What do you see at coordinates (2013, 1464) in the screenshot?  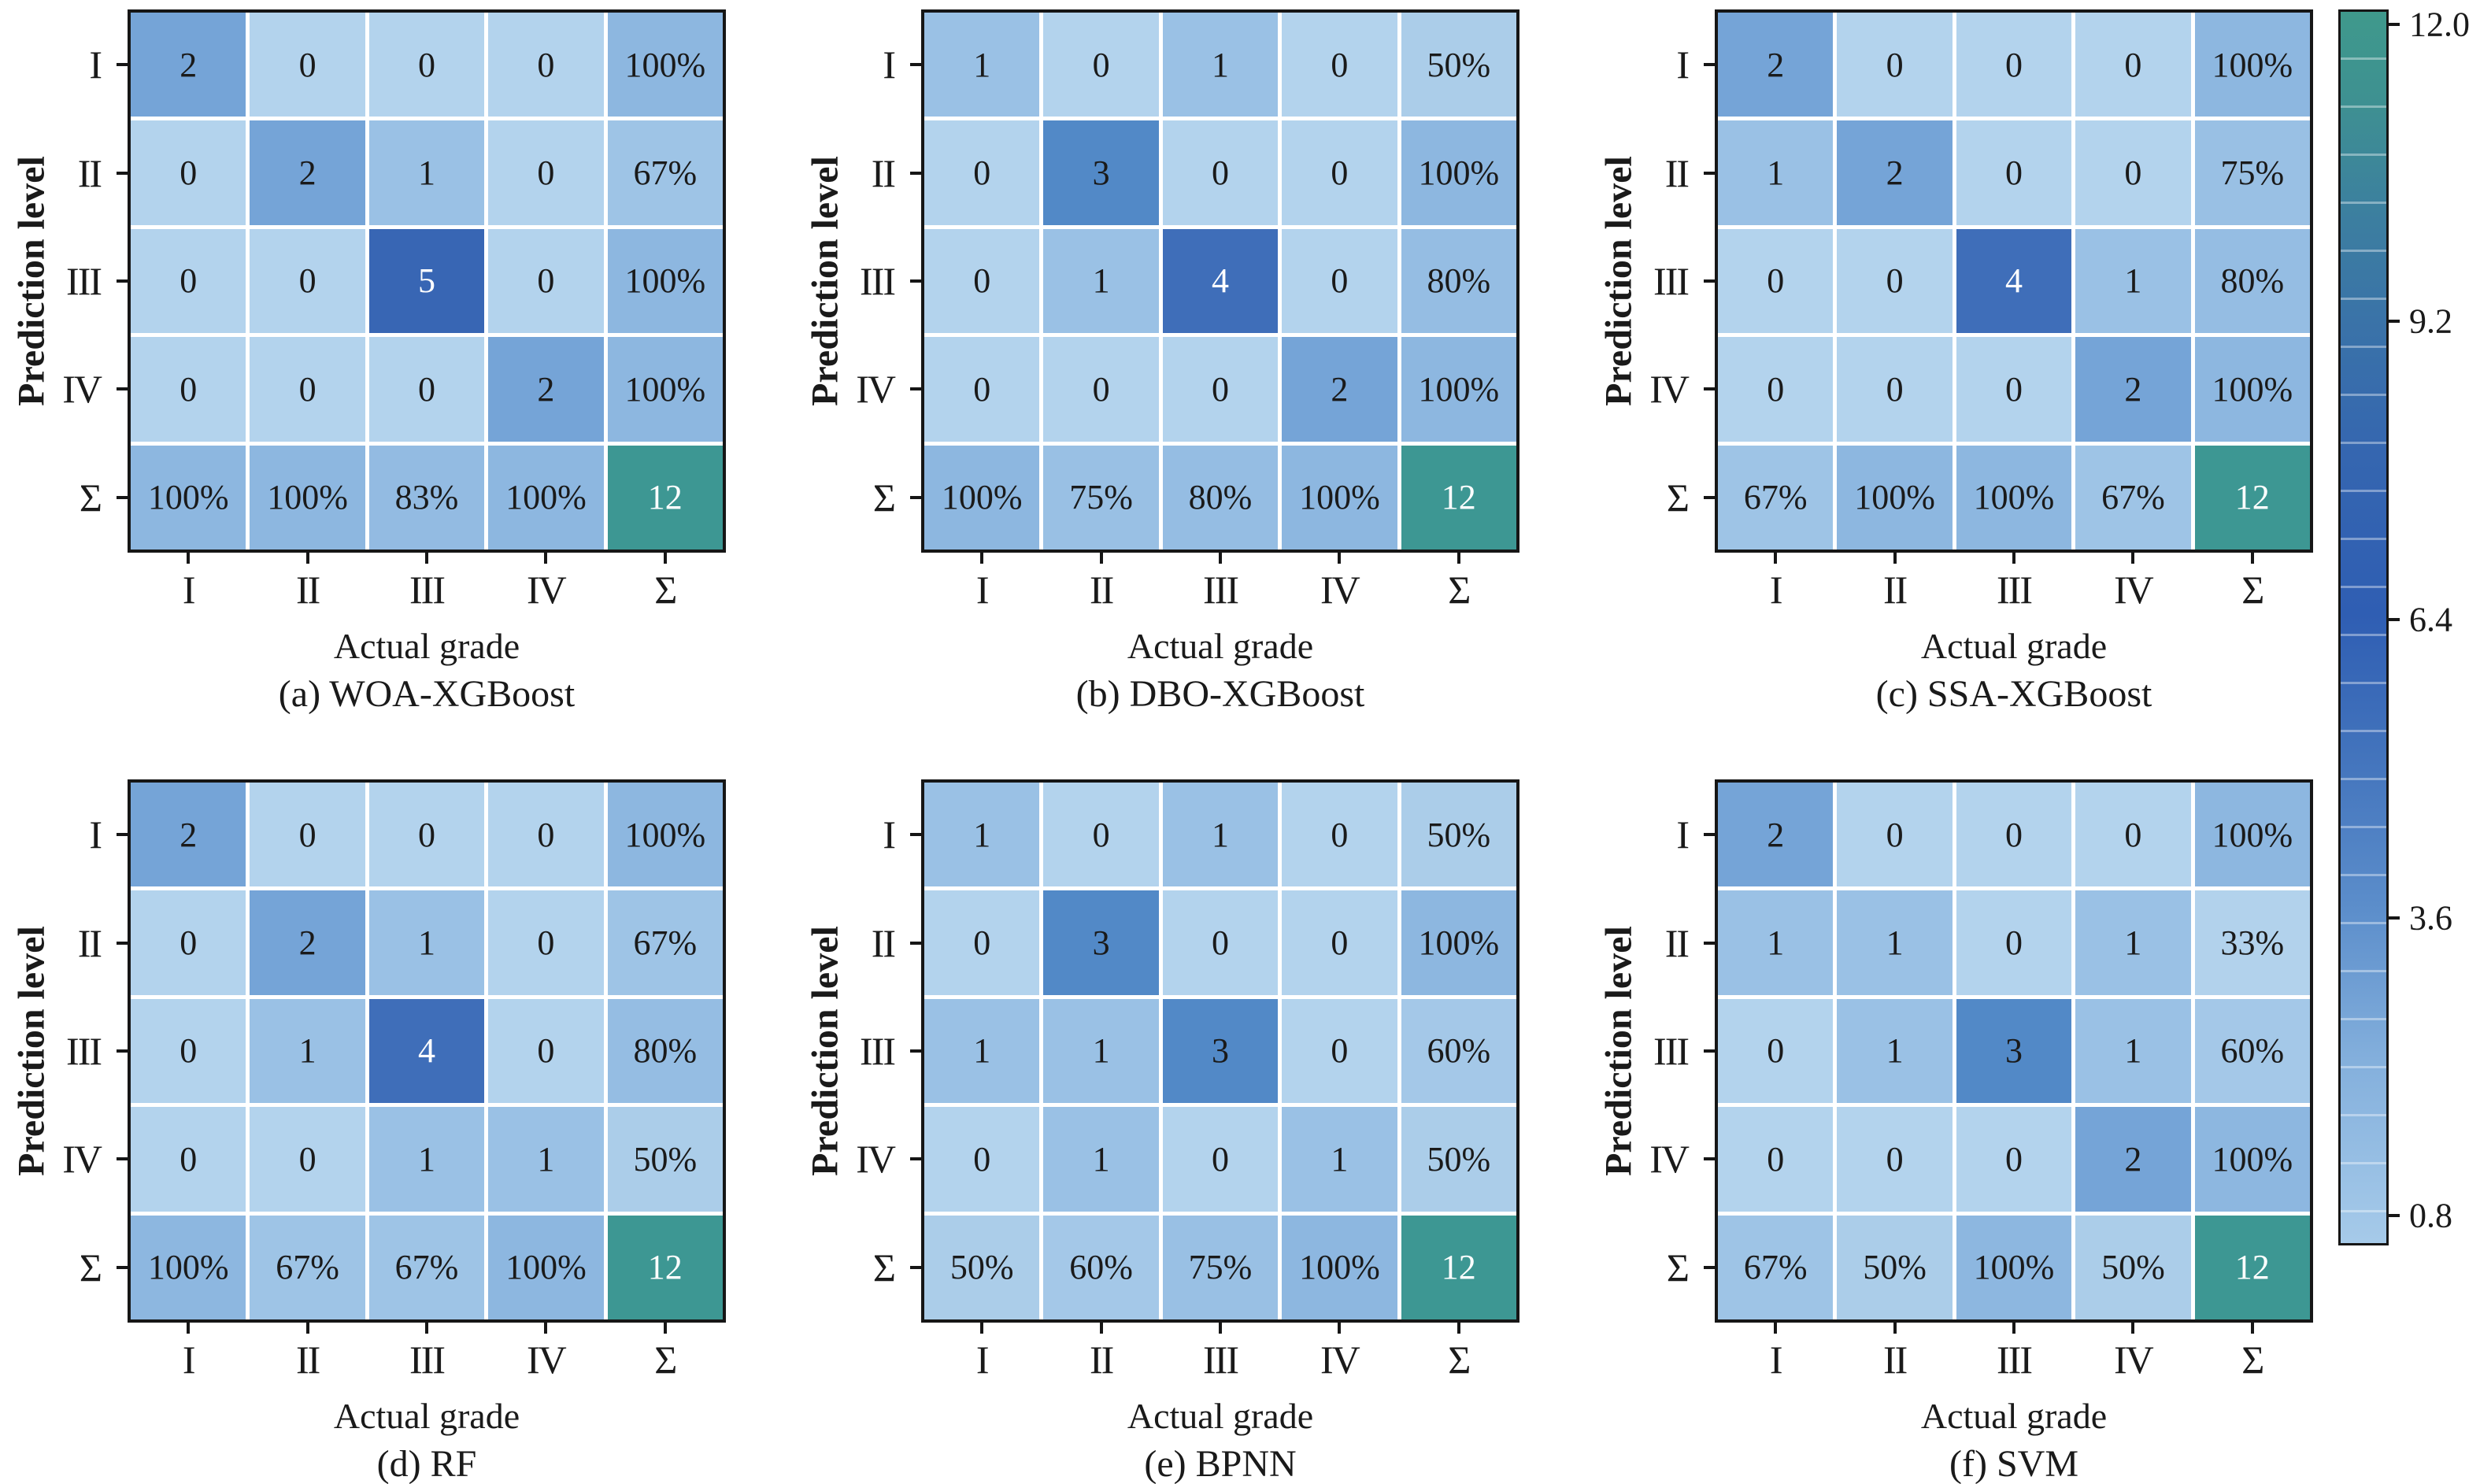 I see `panel-caption-f: (f) SVM` at bounding box center [2013, 1464].